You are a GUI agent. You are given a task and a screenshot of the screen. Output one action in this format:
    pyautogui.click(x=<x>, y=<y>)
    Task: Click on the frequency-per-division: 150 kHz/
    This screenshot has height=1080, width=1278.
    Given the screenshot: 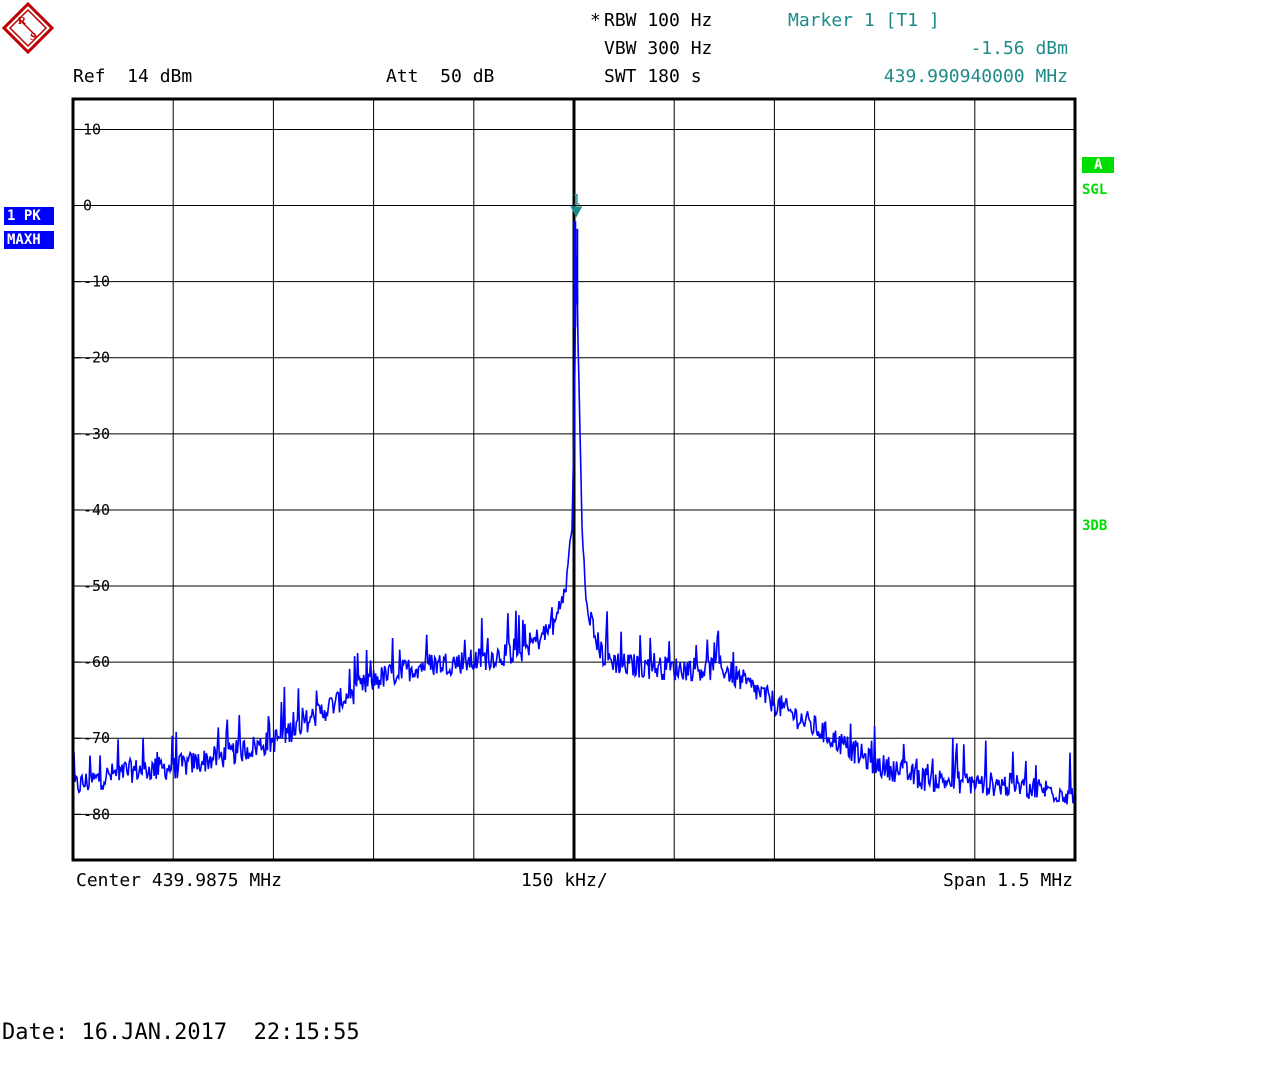 What is the action you would take?
    pyautogui.click(x=564, y=880)
    